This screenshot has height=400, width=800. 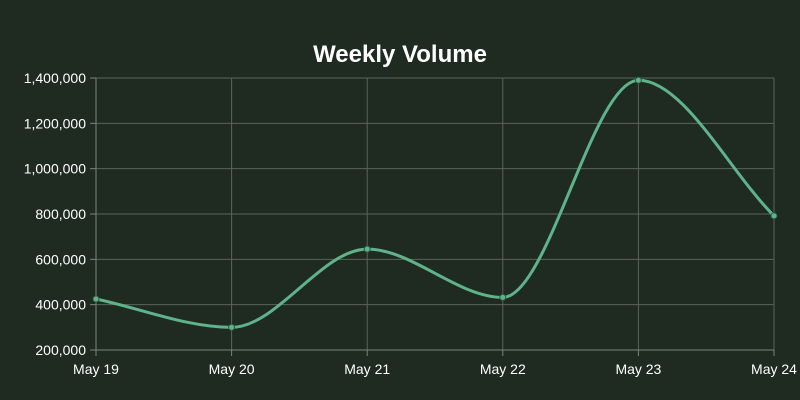 What do you see at coordinates (638, 369) in the screenshot?
I see `x-tick-label: May 23` at bounding box center [638, 369].